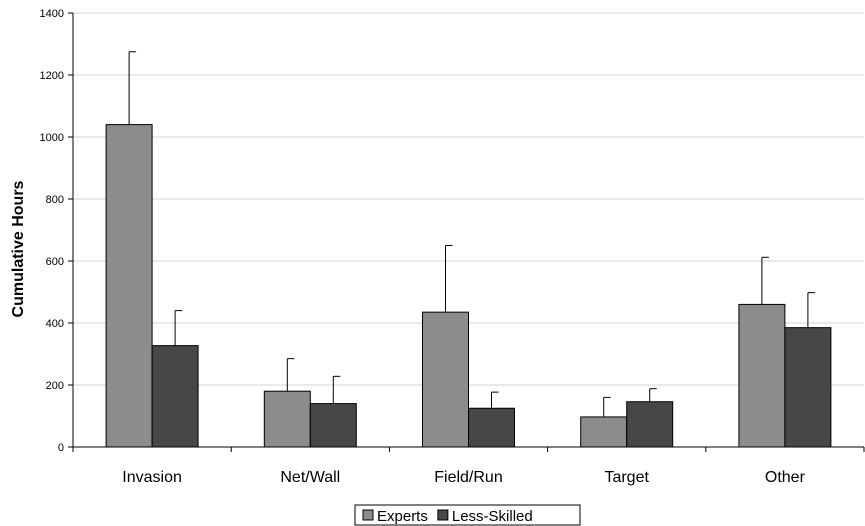  I want to click on x-category-label: Invasion, so click(152, 477).